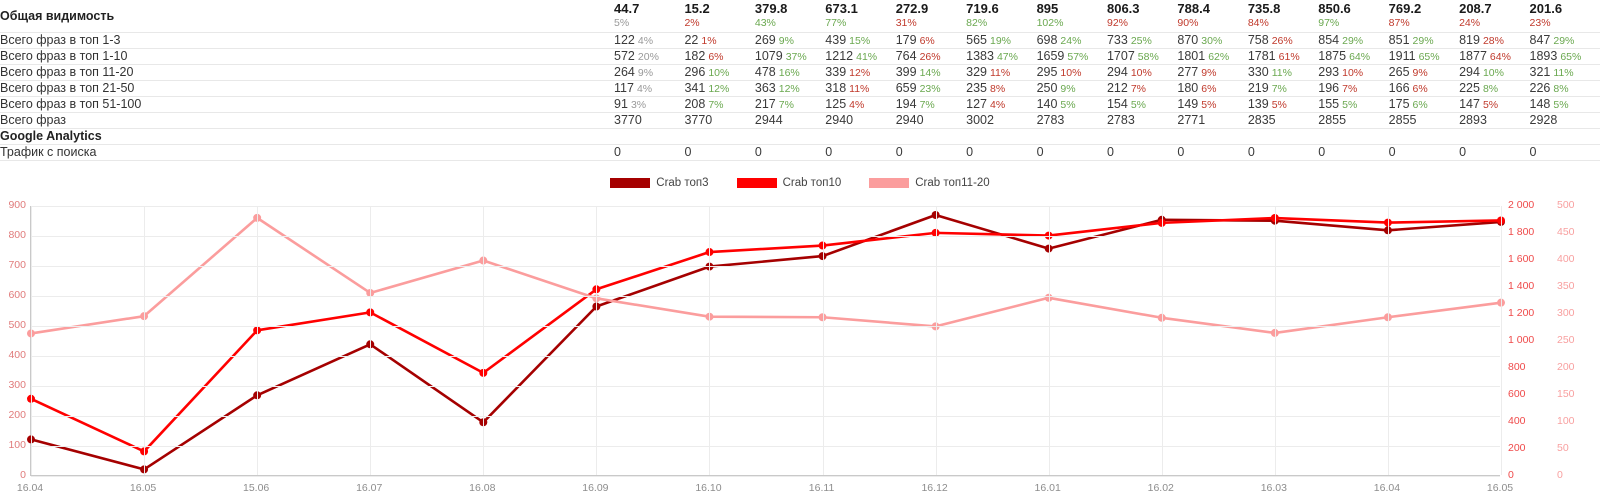 The image size is (1600, 501). What do you see at coordinates (1117, 23) in the screenshot?
I see `cell-percent: 92%` at bounding box center [1117, 23].